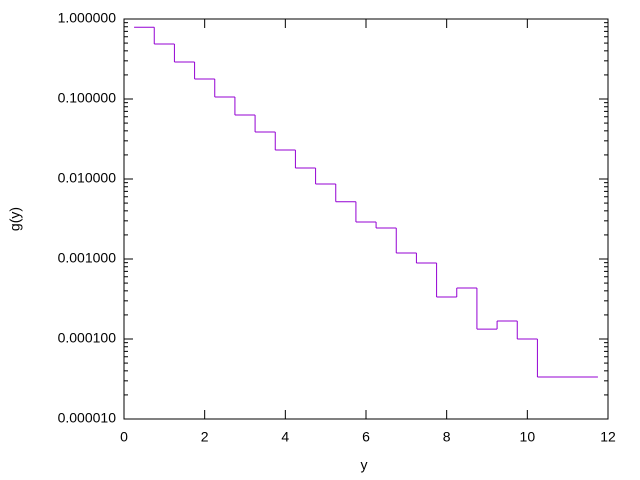  Describe the element at coordinates (87, 178) in the screenshot. I see `y-tick-label: 0.010000` at that location.